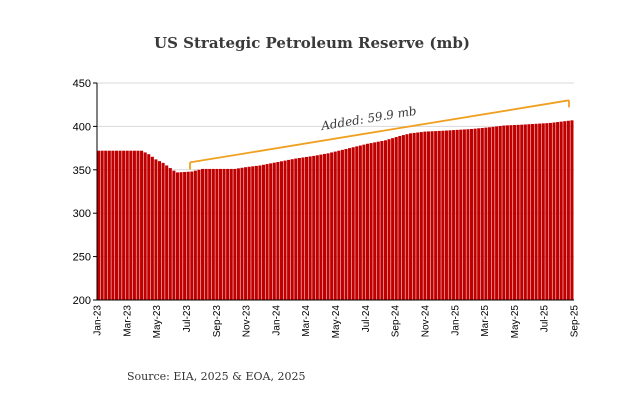 Image resolution: width=624 pixels, height=403 pixels. I want to click on y-tick-label: 250, so click(82, 258).